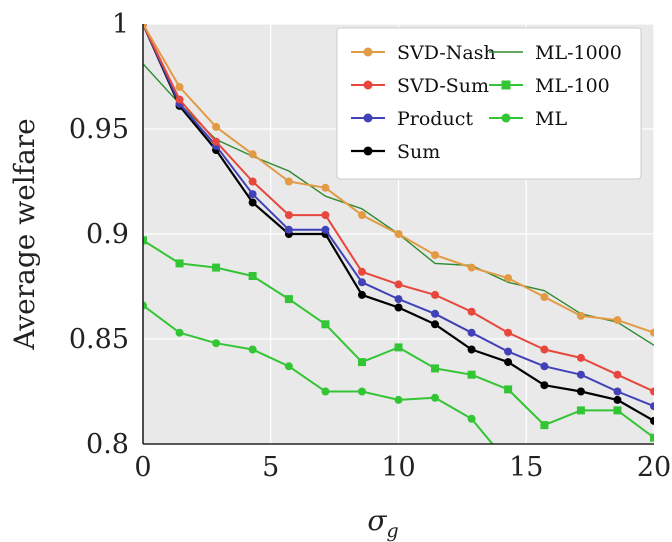  Describe the element at coordinates (435, 119) in the screenshot. I see `legend-label: Product` at that location.